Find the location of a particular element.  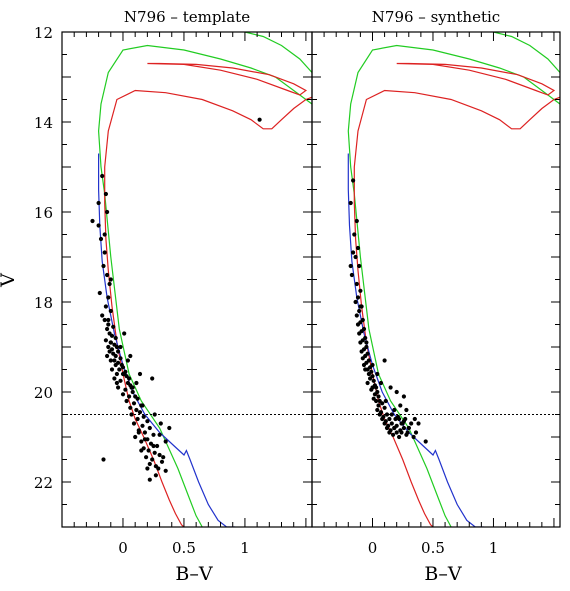

star-points is located at coordinates (388, 311).